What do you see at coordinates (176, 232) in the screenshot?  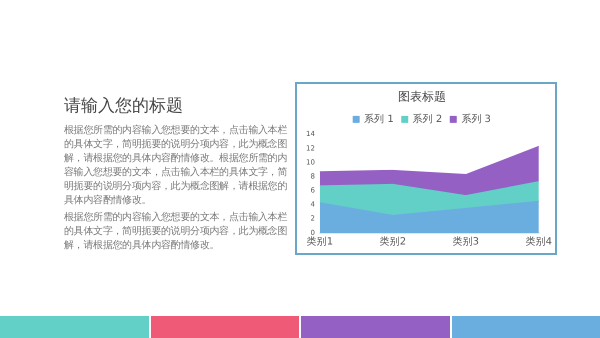 I see `text: 根据您所需的内容输入您想要的文本，点击输入本栏的具体文字，简明扼要的说明分项内容，此为概念图解，请根据您的具体内容酌情修改。` at bounding box center [176, 232].